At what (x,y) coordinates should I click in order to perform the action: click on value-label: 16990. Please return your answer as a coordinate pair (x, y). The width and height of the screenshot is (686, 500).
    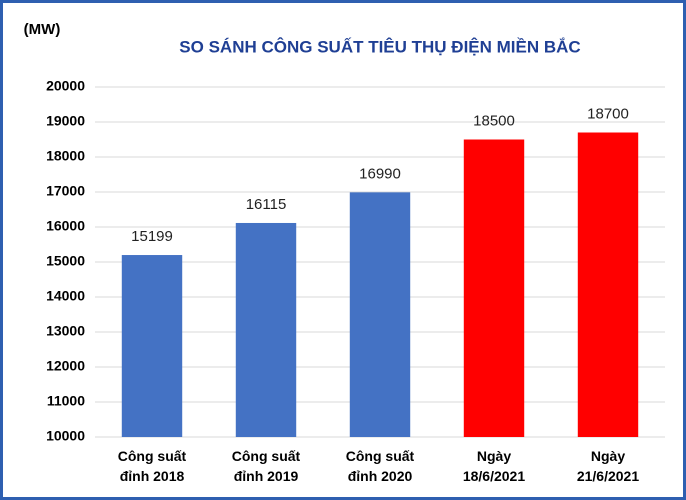
    Looking at the image, I should click on (380, 173).